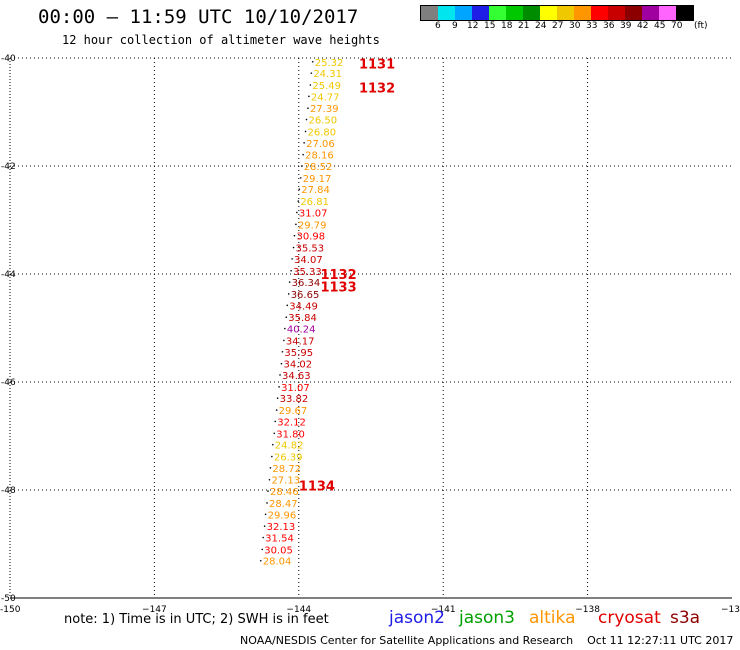 The width and height of the screenshot is (740, 650). I want to click on wave-height-label: 28.72, so click(286, 469).